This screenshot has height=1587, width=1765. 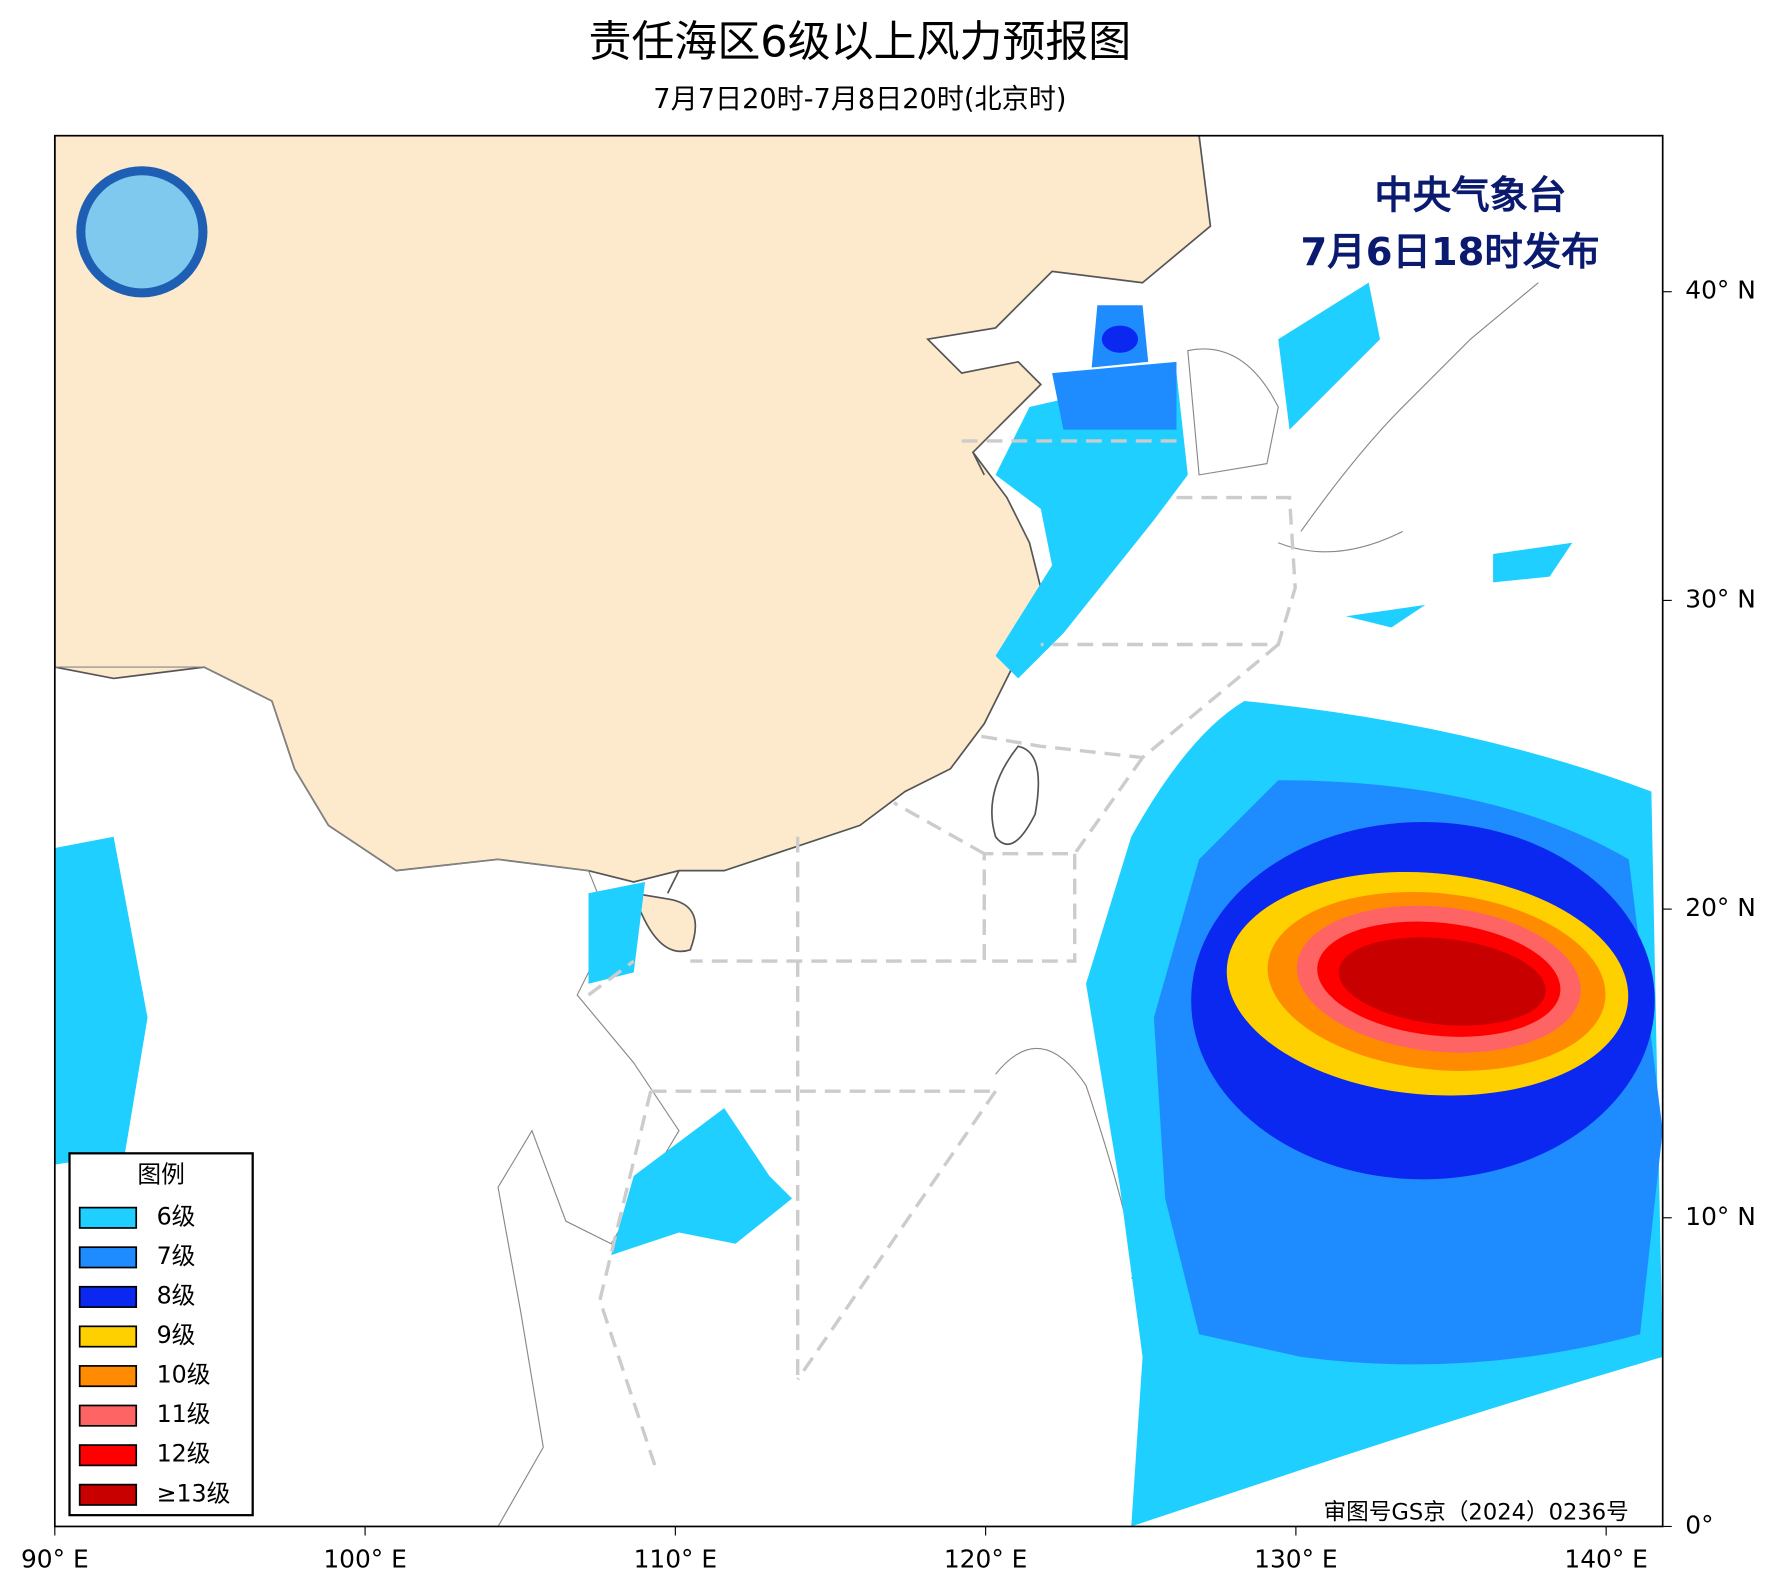 What do you see at coordinates (1720, 290) in the screenshot?
I see `lat-tick-label: 40° N` at bounding box center [1720, 290].